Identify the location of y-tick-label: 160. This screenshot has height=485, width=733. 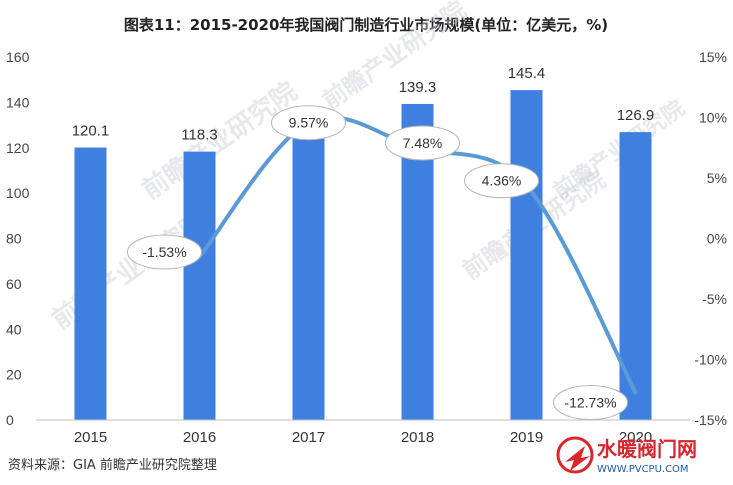
(18, 57).